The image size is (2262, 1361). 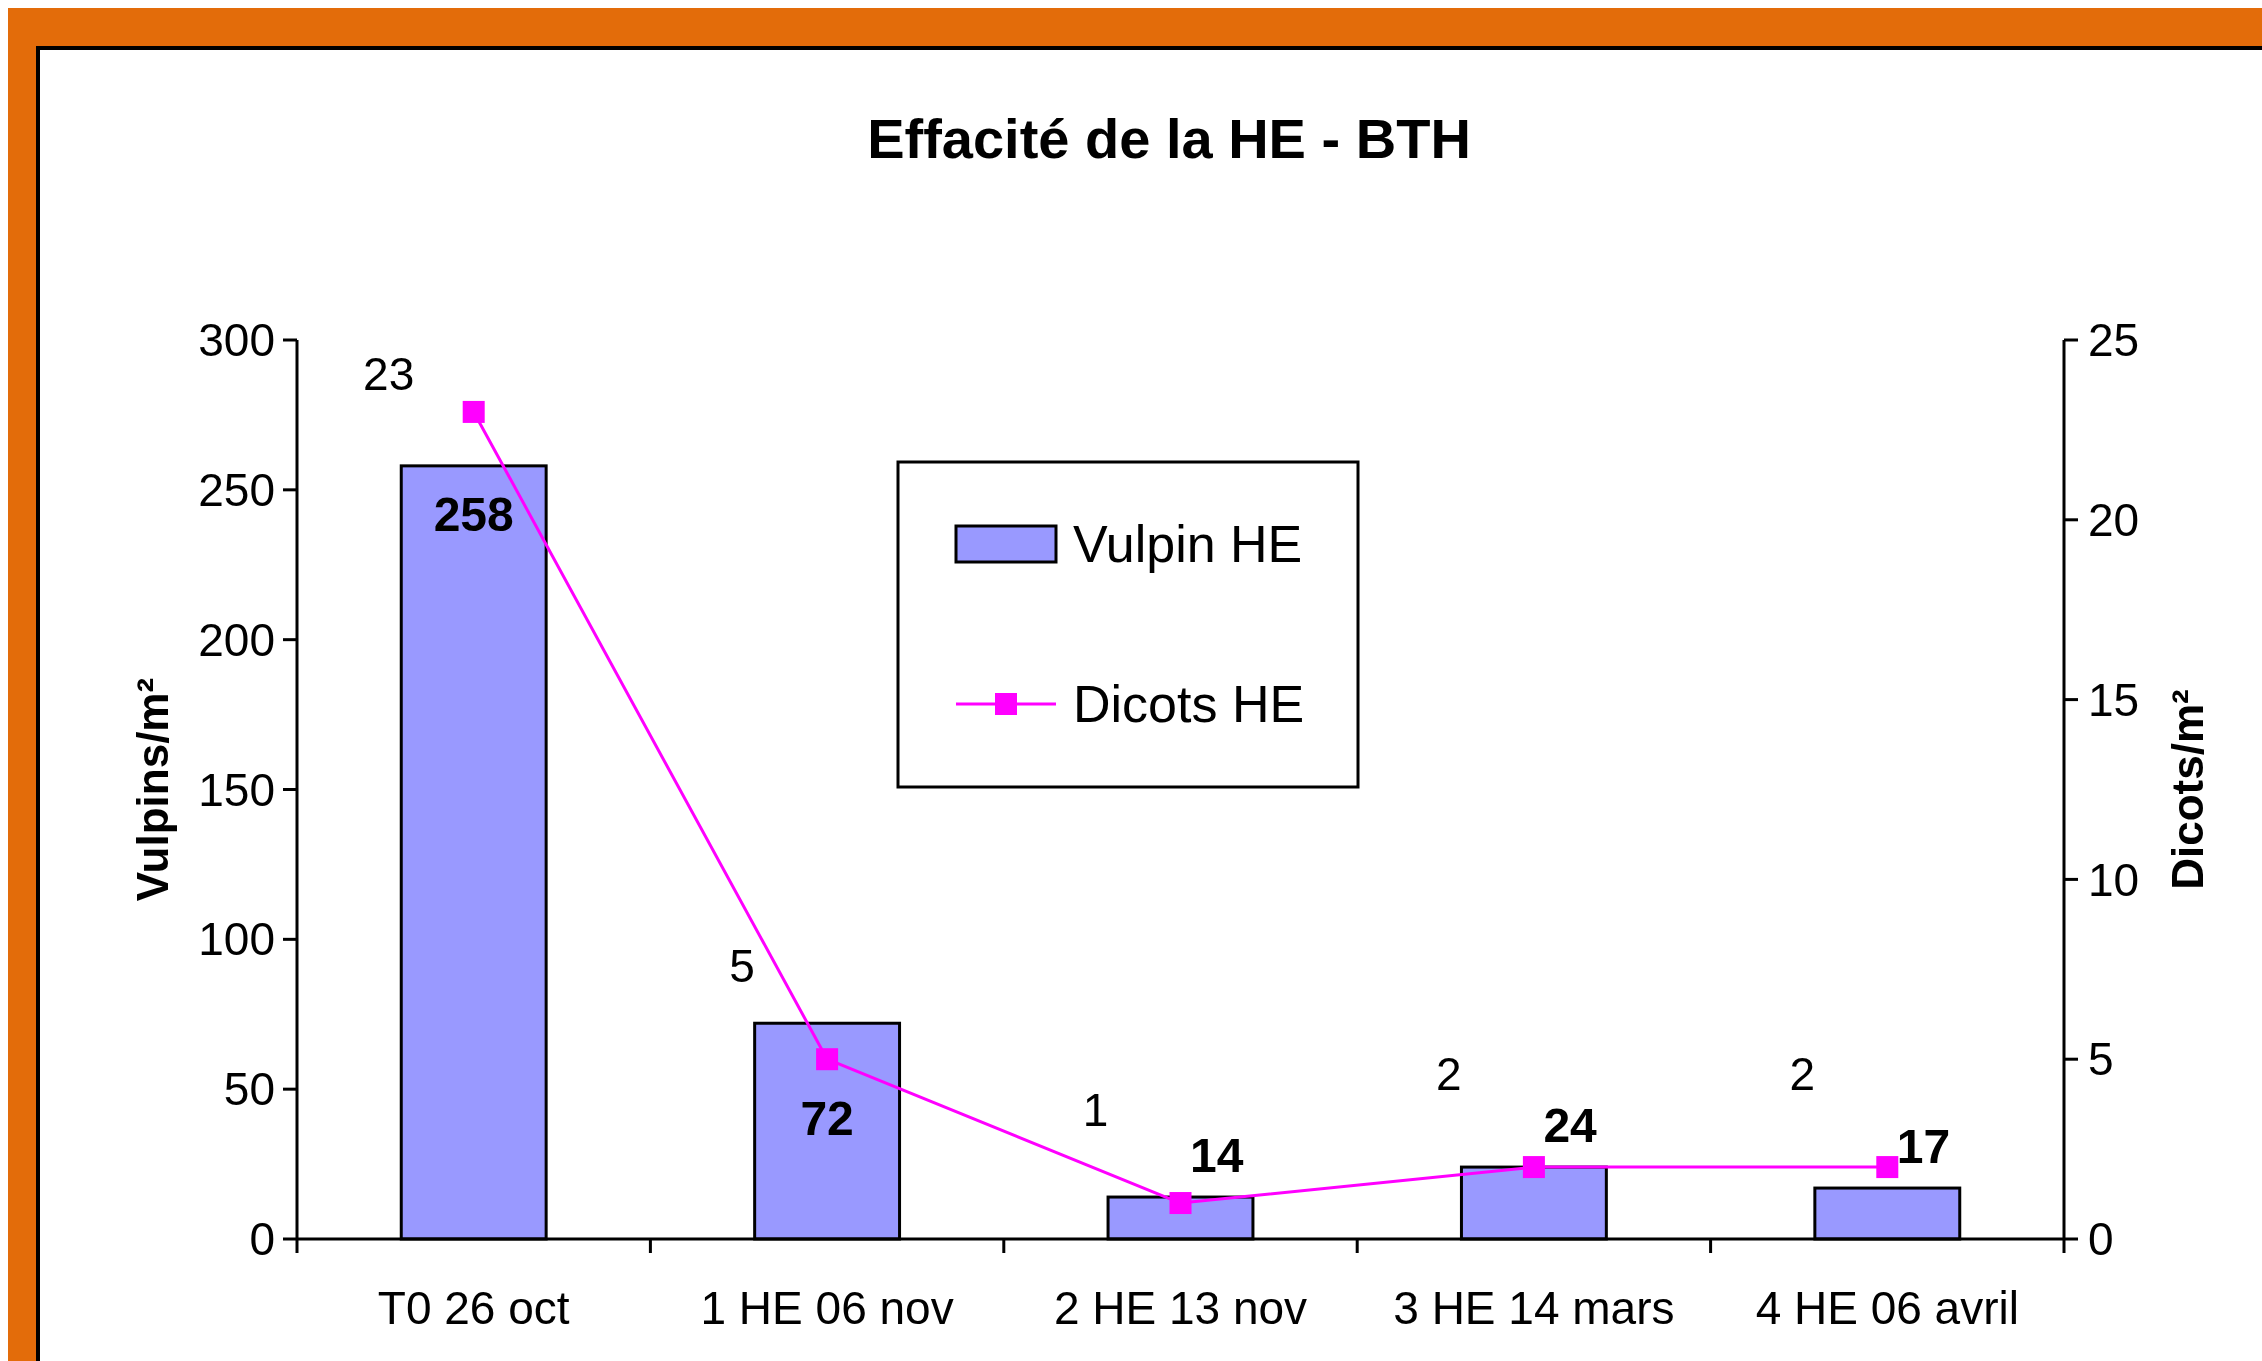 I want to click on x-tick-label: 4 HE 06 avril, so click(x=1887, y=1308).